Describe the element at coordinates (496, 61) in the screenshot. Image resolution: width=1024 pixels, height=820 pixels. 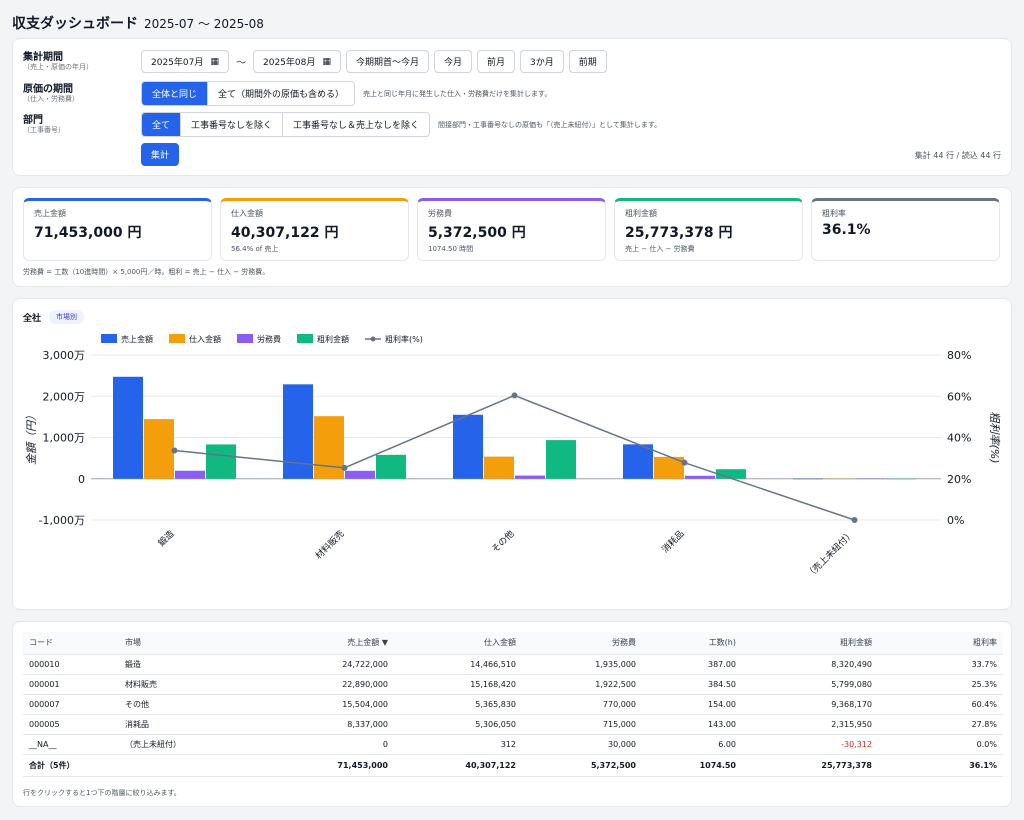
I see `preset-last-month-button: 前月` at that location.